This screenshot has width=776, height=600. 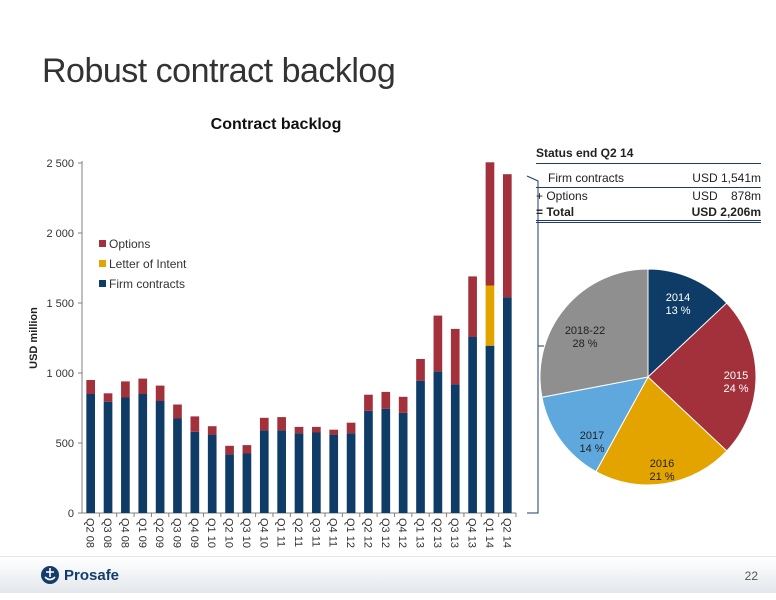 I want to click on status-row-options: + Options USD 878m, so click(x=648, y=196).